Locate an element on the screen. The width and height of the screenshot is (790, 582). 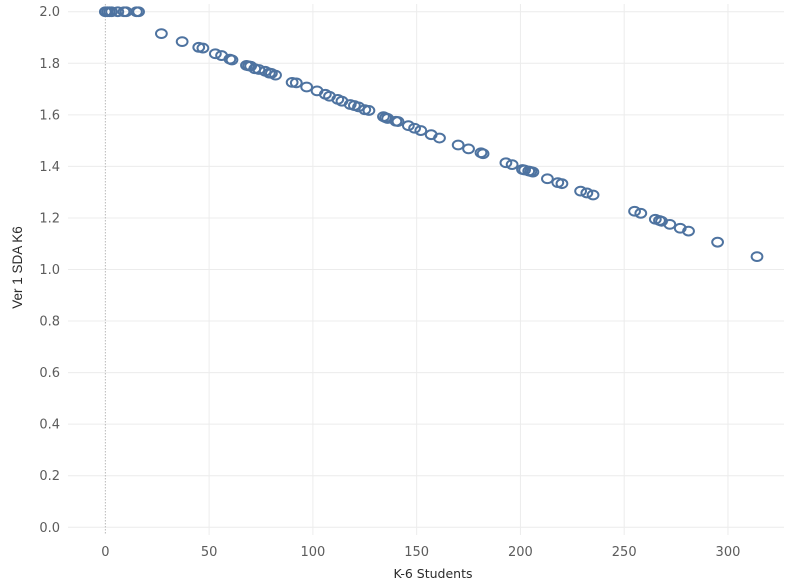
y-tick-label: 1.0 is located at coordinates (49, 270).